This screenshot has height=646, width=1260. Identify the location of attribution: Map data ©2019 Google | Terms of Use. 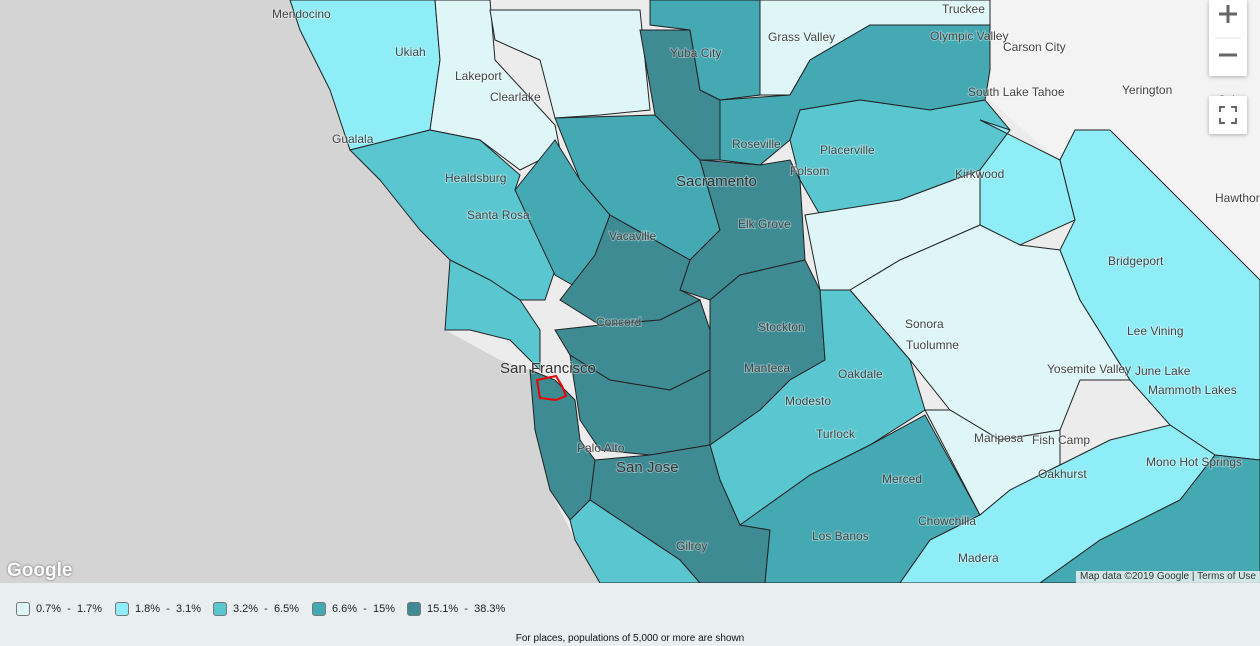
(1167, 577).